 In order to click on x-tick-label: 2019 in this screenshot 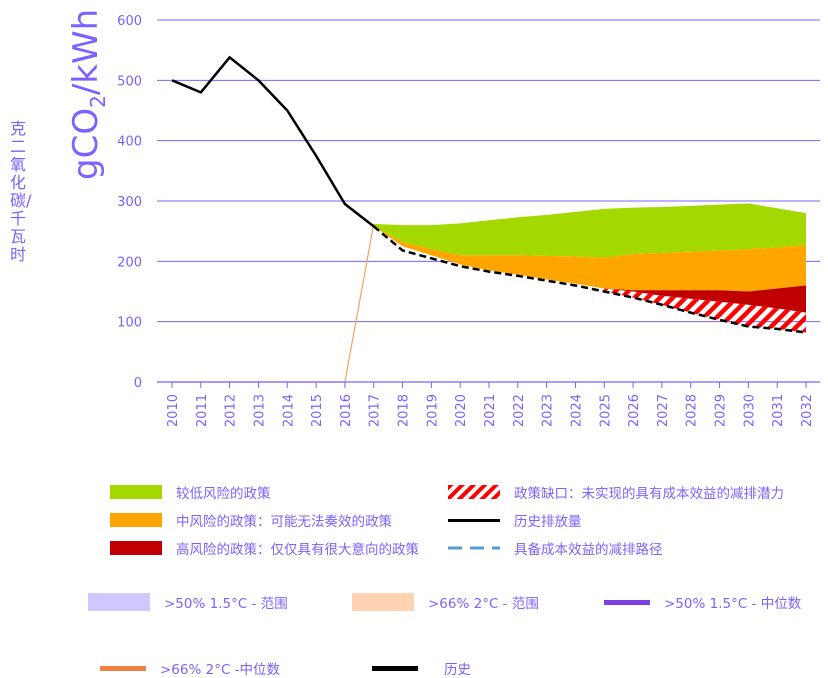, I will do `click(432, 410)`.